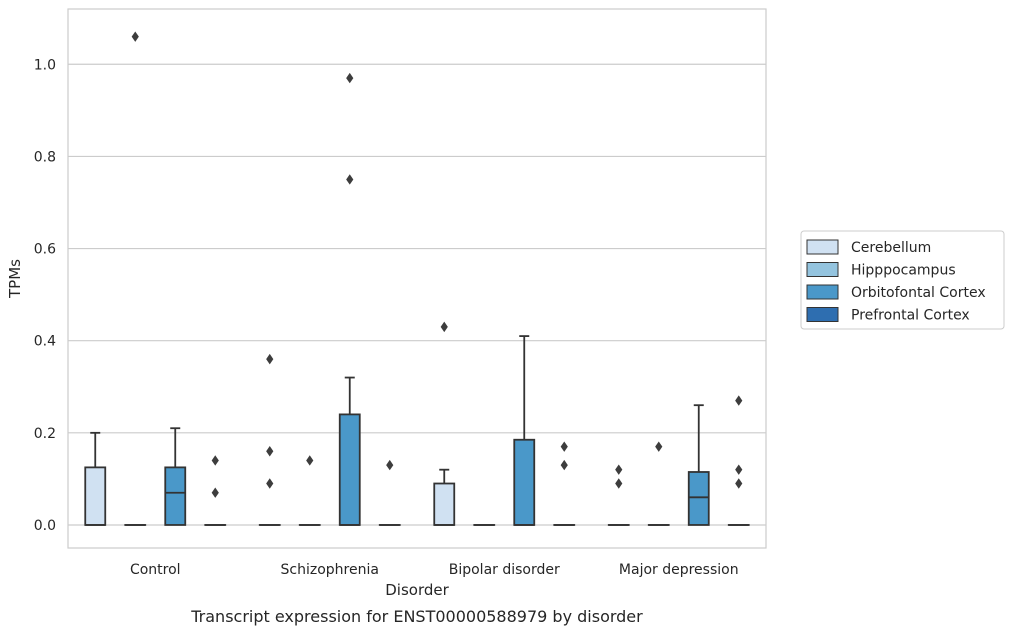 This screenshot has height=634, width=1014. What do you see at coordinates (15, 279) in the screenshot?
I see `y-axis-title: TPMs` at bounding box center [15, 279].